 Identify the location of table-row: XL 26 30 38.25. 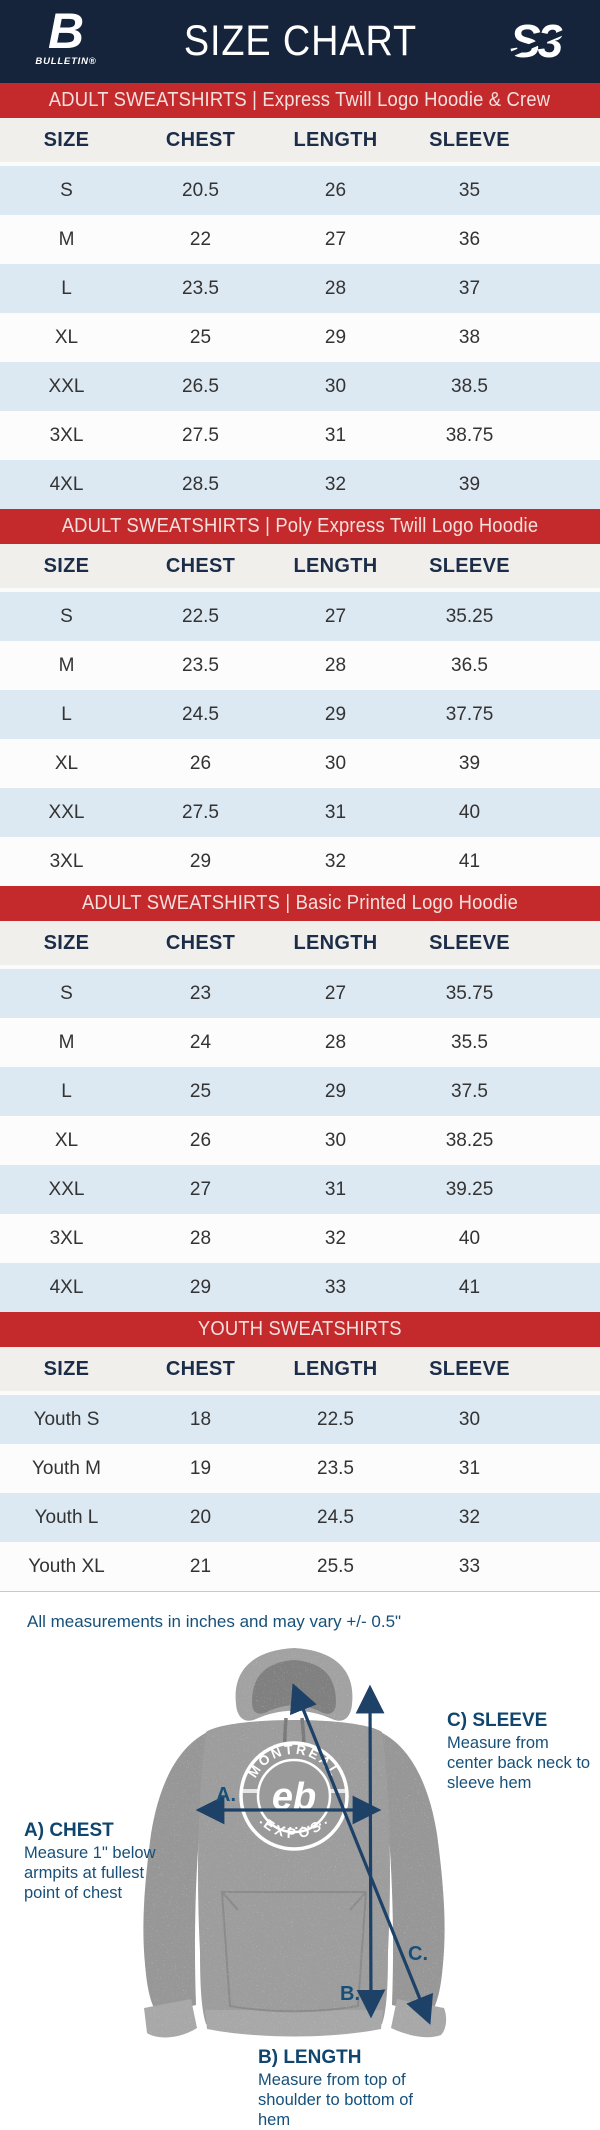
(300, 1140).